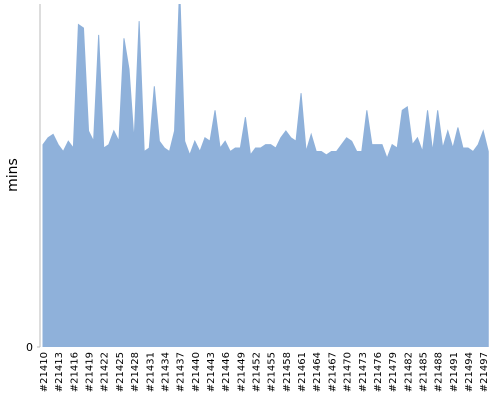 This screenshot has width=500, height=404. I want to click on x-tick-label: #21443, so click(211, 372).